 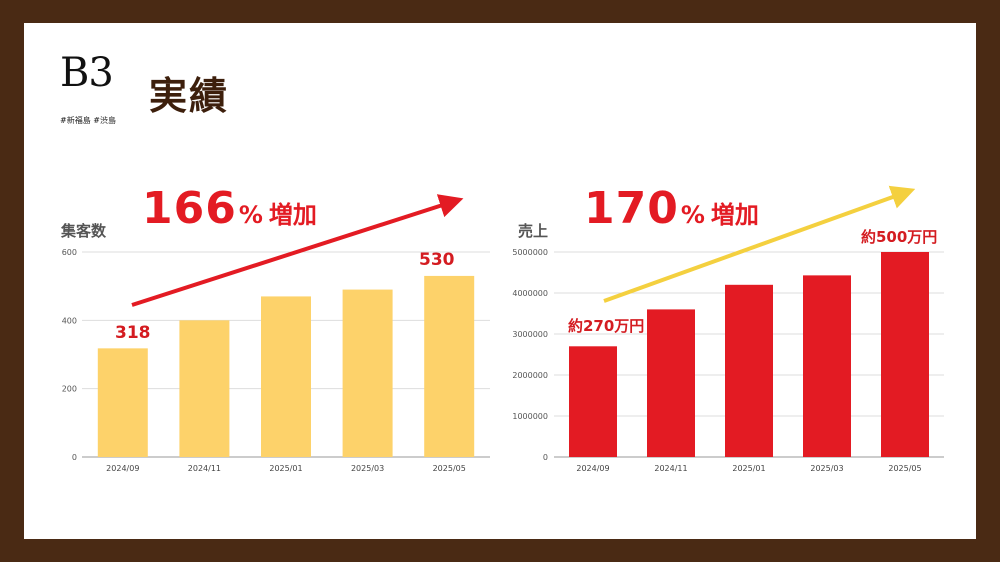 I want to click on right-growth: 170% 増加, so click(x=671, y=208).